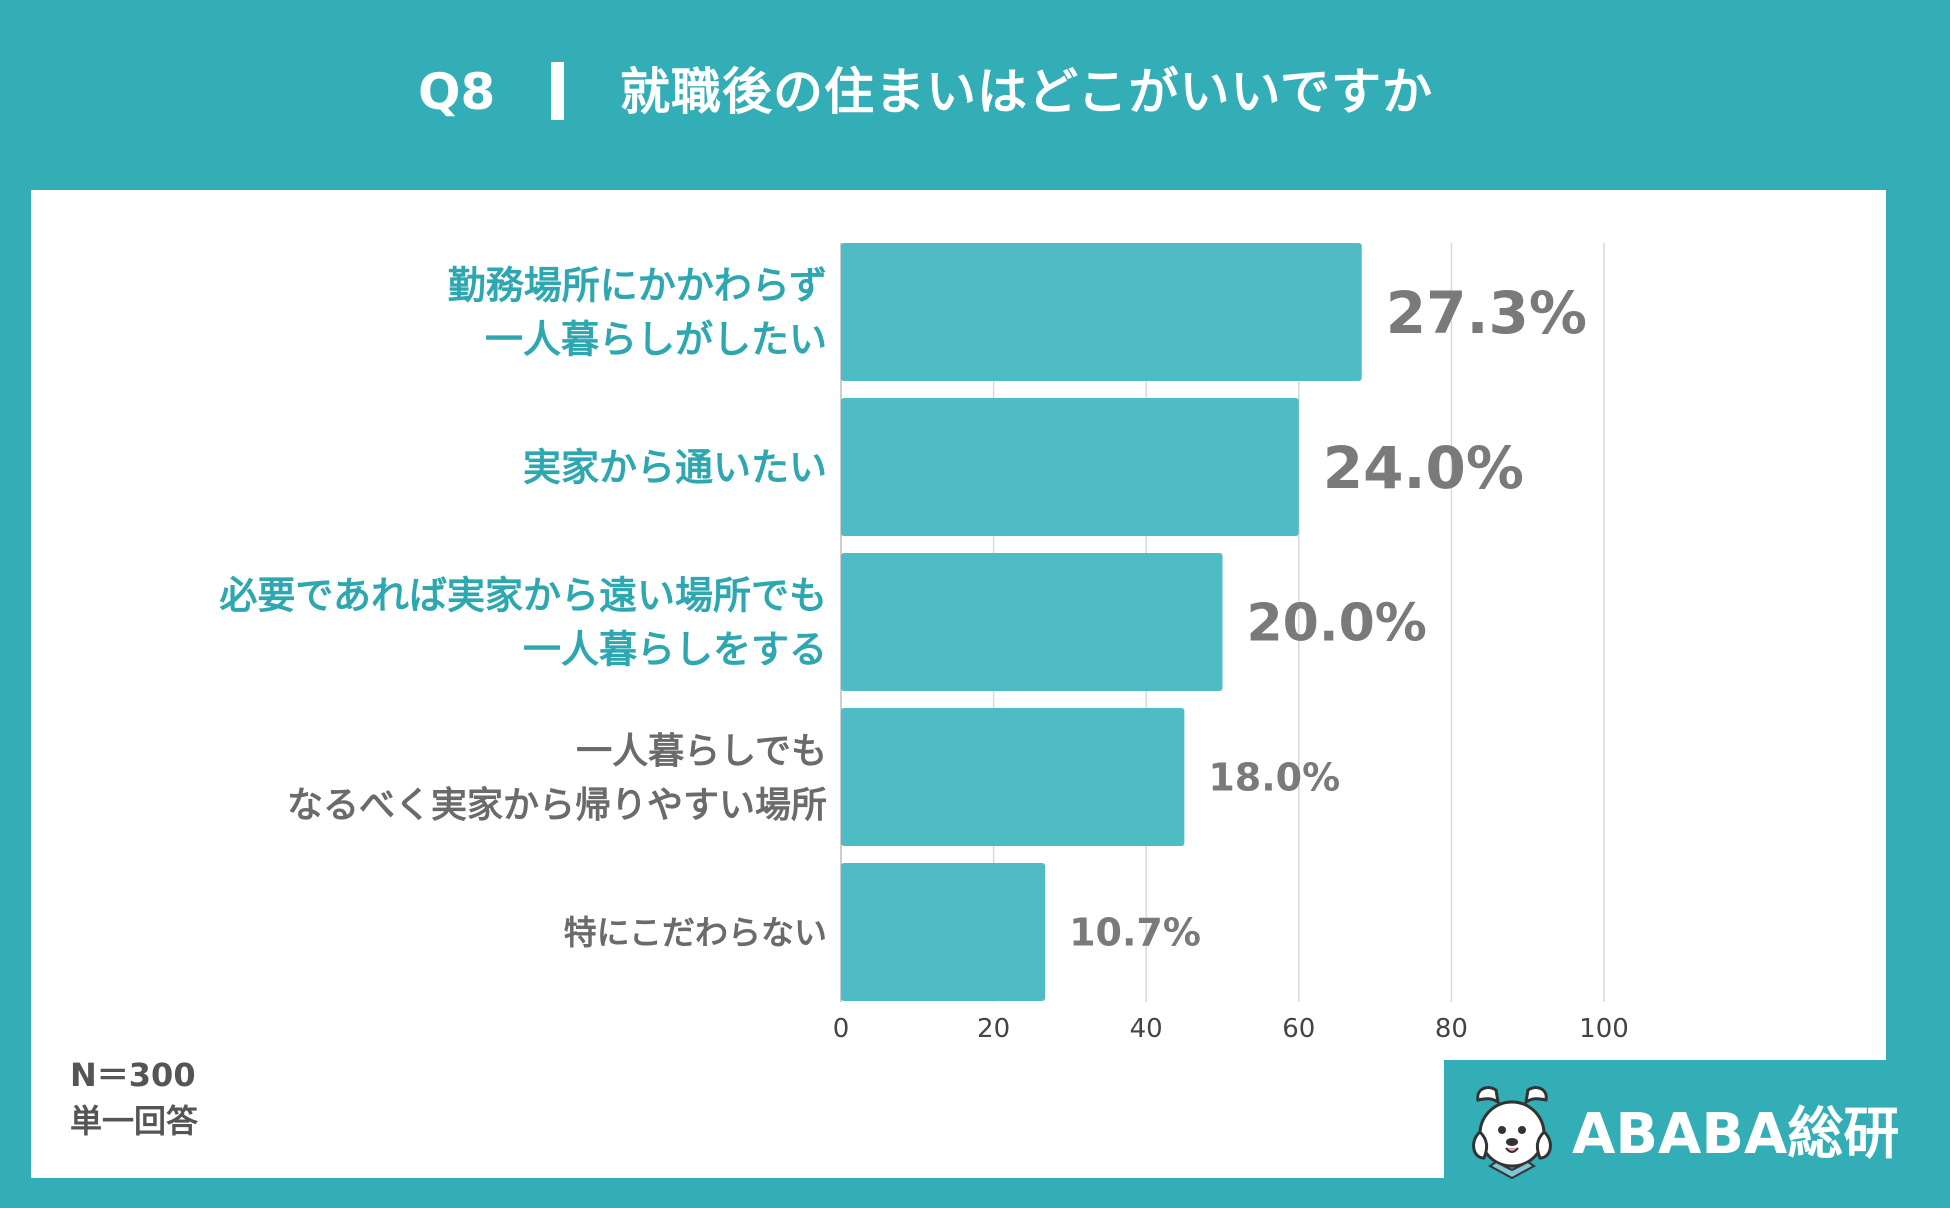  I want to click on sample-size: N＝300, so click(133, 1075).